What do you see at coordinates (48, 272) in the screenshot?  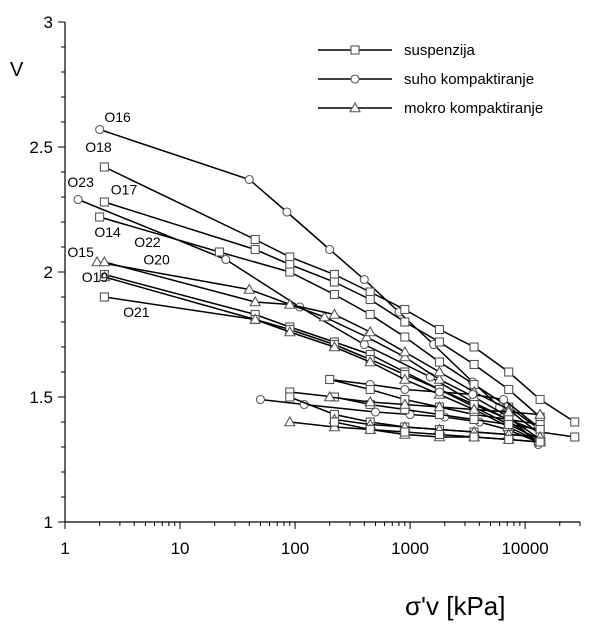 I see `y-tick-label: 2` at bounding box center [48, 272].